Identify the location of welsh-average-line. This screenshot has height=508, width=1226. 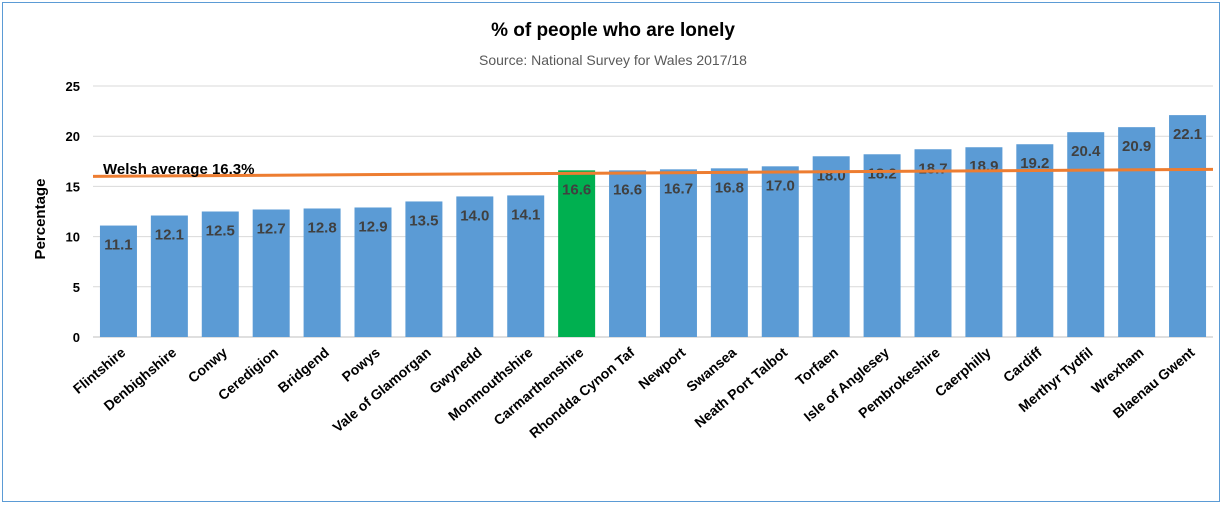
(653, 172).